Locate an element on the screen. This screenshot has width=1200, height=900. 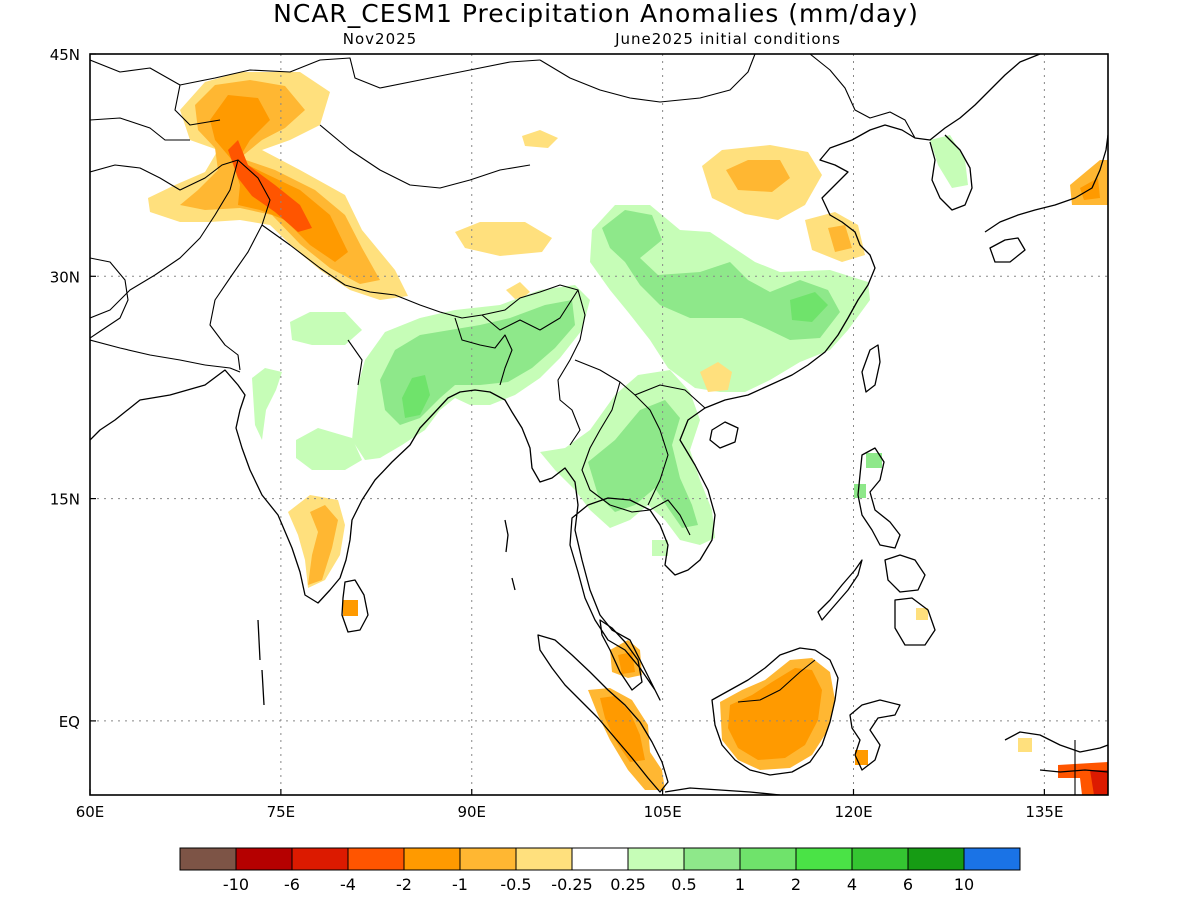
y-tick-label: 15N is located at coordinates (65, 500).